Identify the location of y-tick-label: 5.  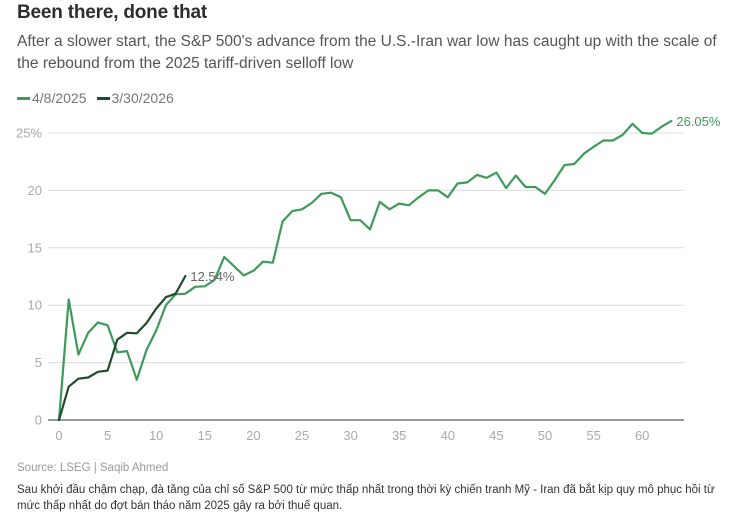
(38, 362).